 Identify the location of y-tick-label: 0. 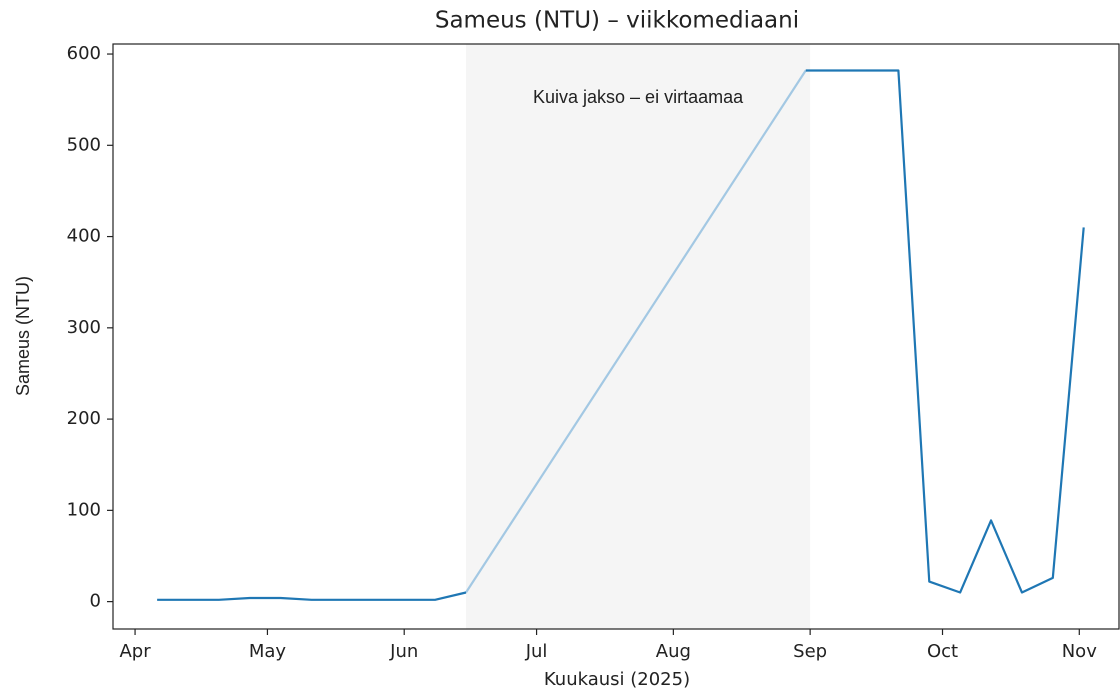
(95, 601).